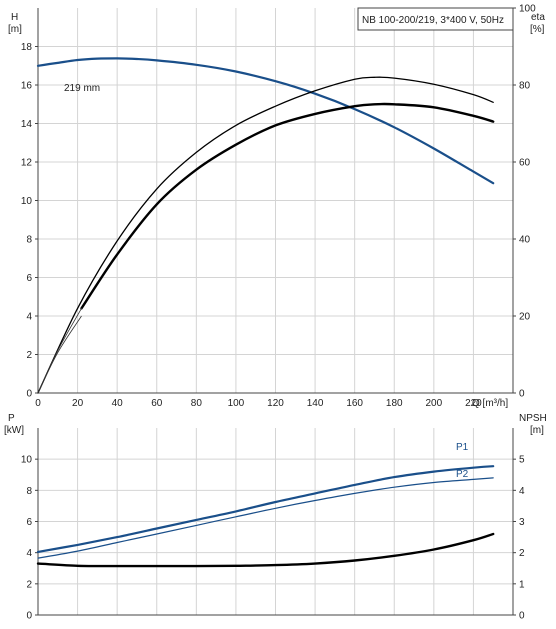 The width and height of the screenshot is (556, 629). What do you see at coordinates (522, 553) in the screenshot?
I see `y-right-tick-label: 2` at bounding box center [522, 553].